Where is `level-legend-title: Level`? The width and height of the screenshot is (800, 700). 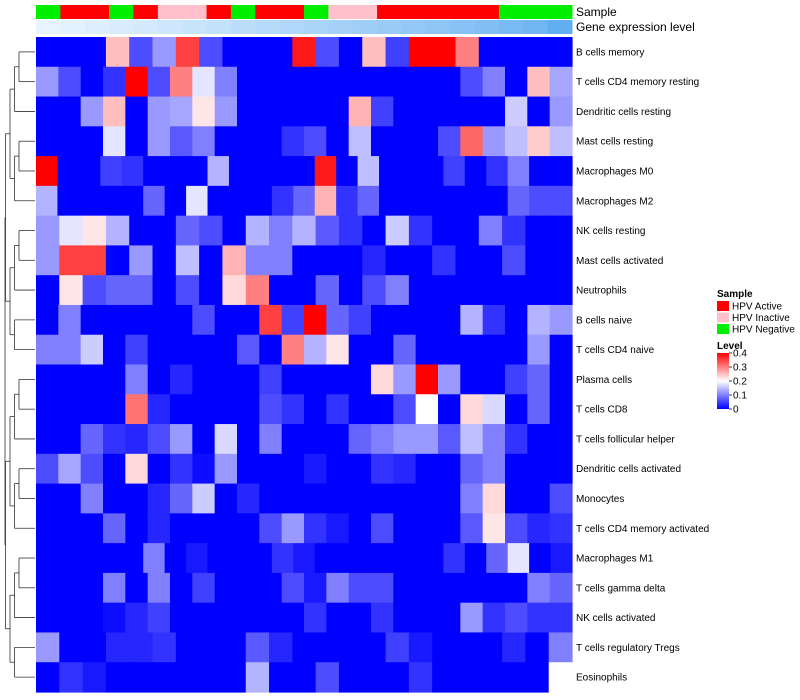 level-legend-title: Level is located at coordinates (730, 346).